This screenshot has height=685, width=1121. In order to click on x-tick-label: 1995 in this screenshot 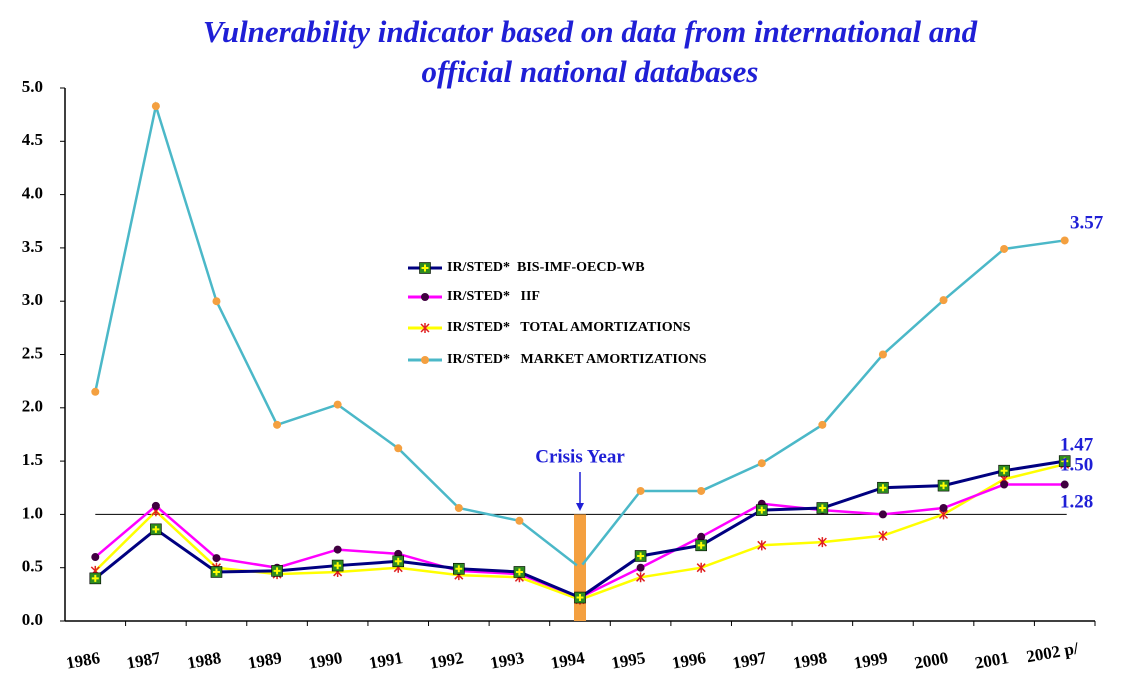, I will do `click(628, 660)`.